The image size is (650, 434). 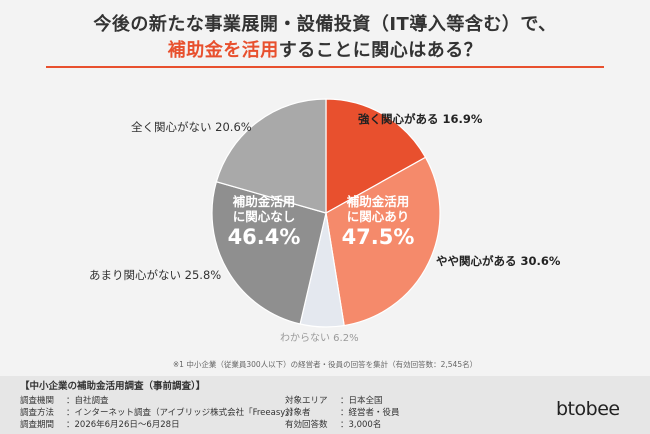 I want to click on survey-row: 対象者 ：経営者・役員, so click(x=342, y=412).